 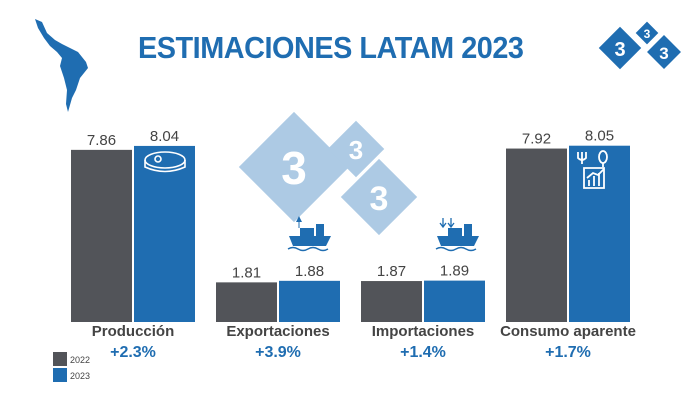 What do you see at coordinates (165, 162) in the screenshot?
I see `meat-icon` at bounding box center [165, 162].